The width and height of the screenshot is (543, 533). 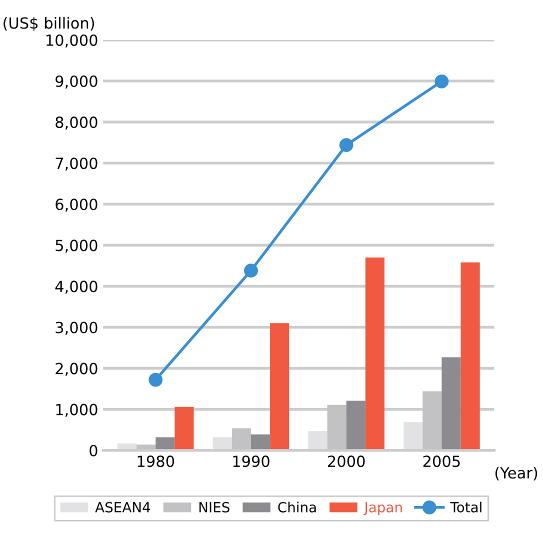 I want to click on y-tick-label: 2,000, so click(x=77, y=369).